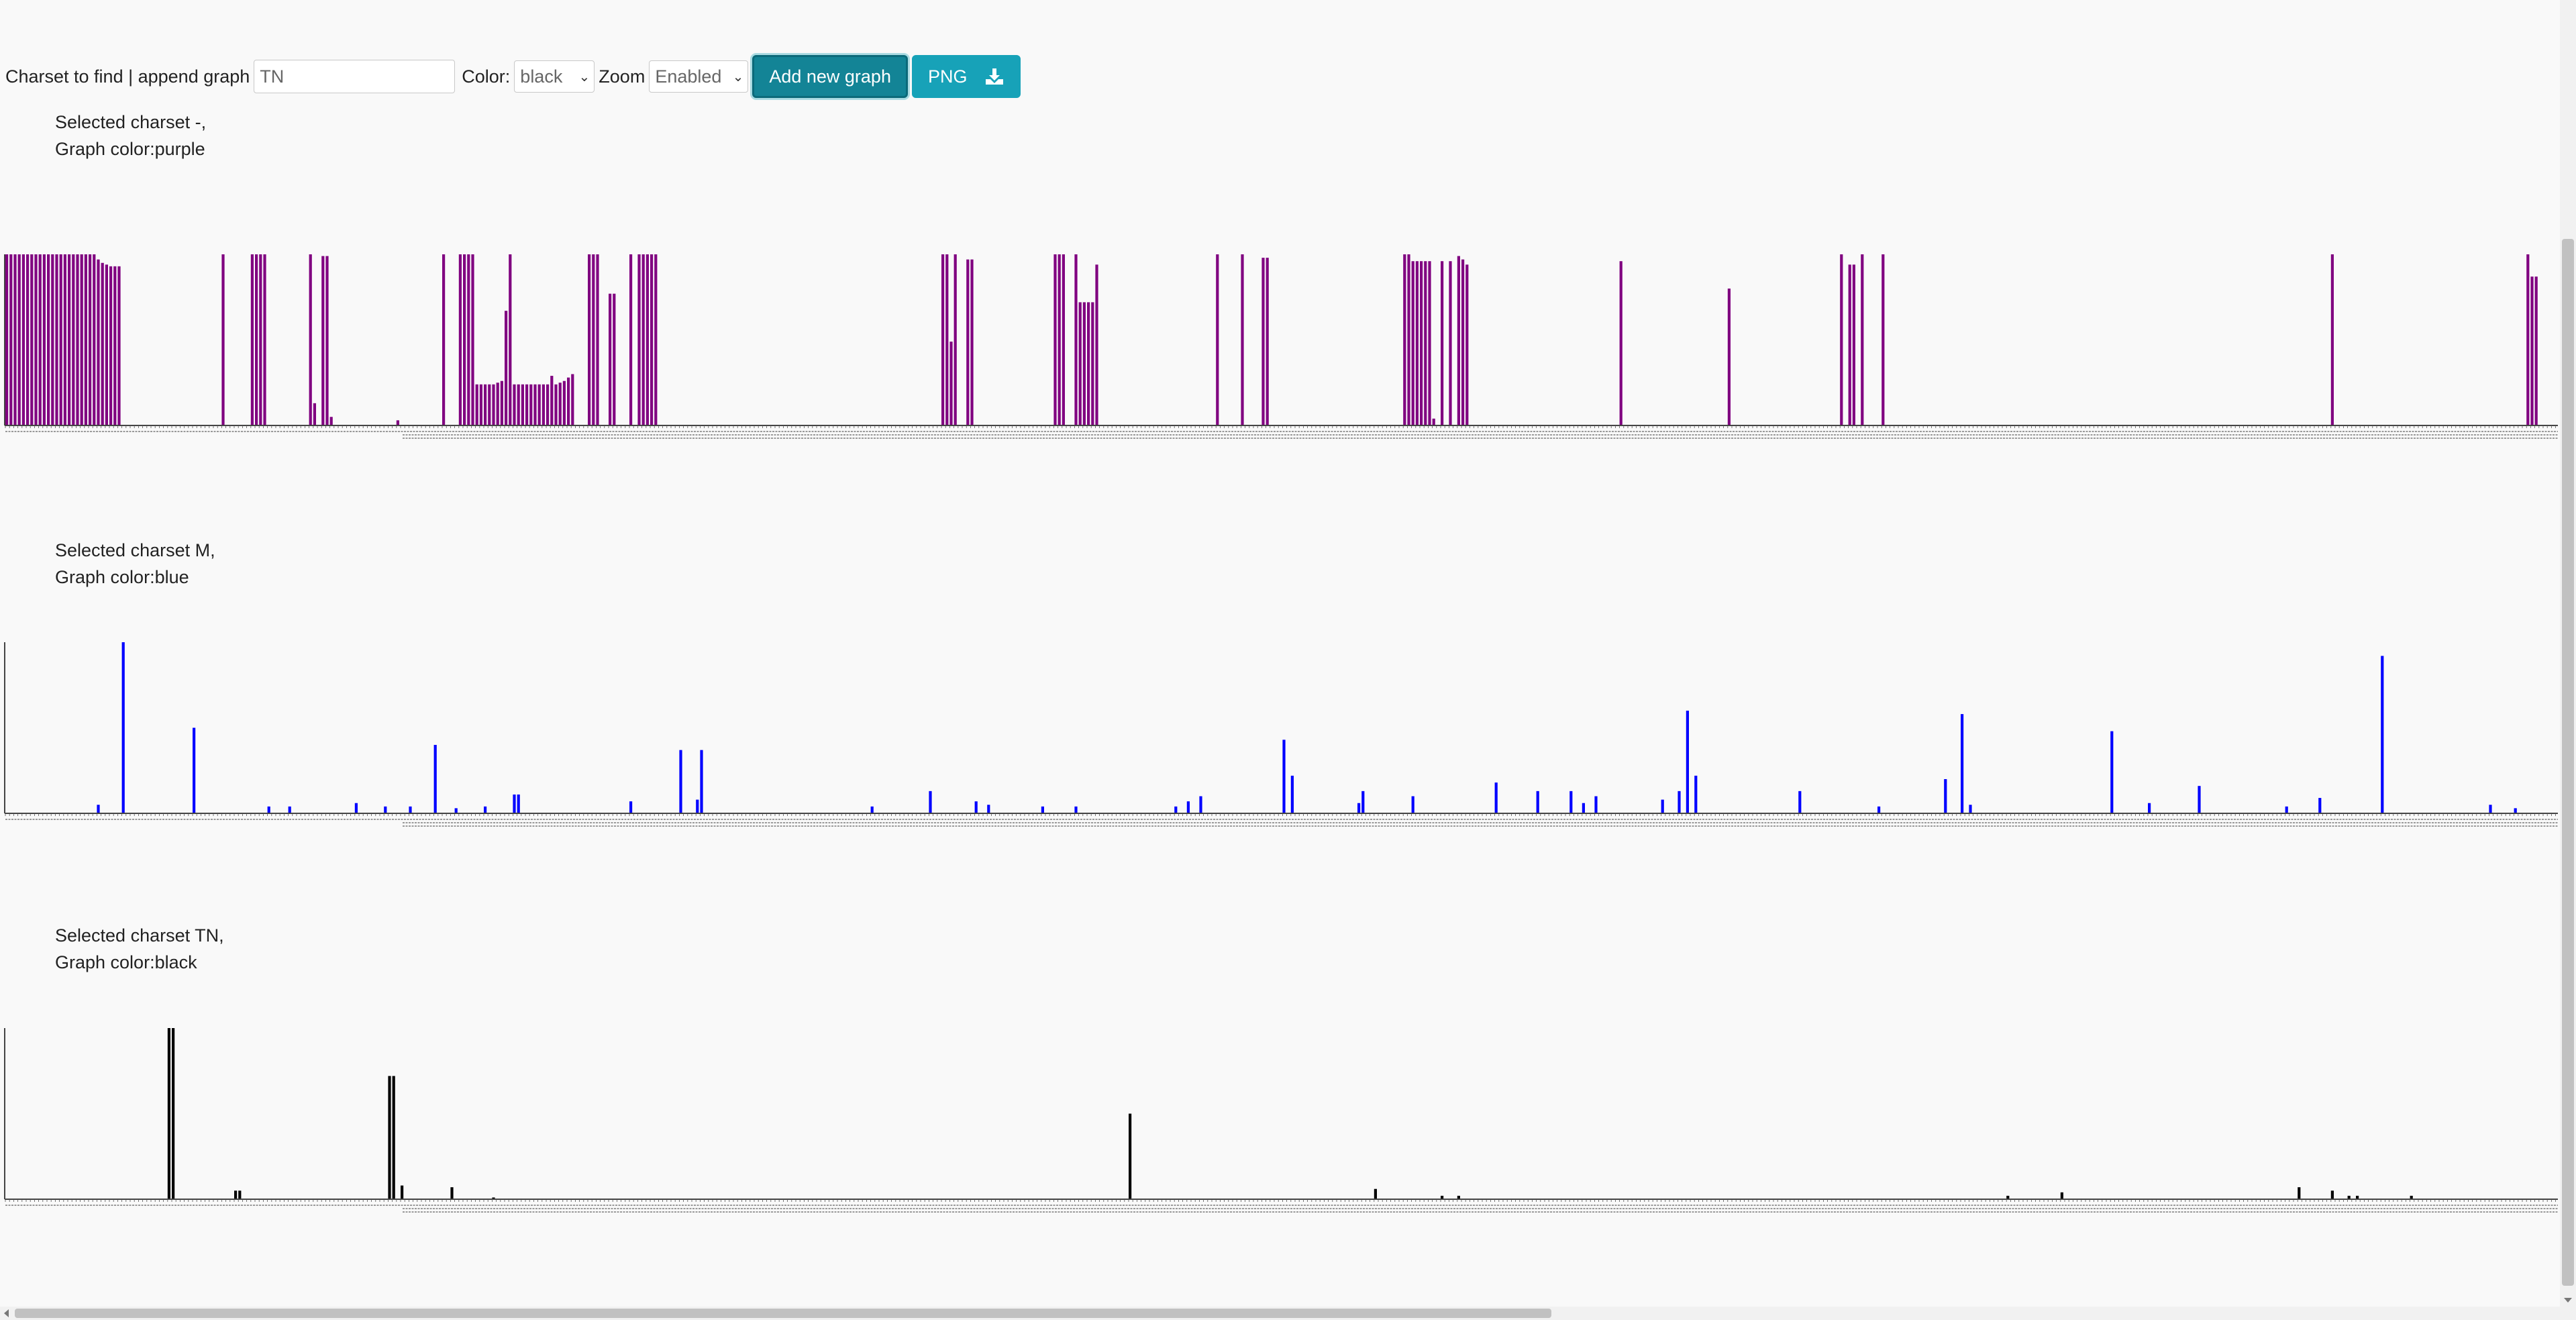 The width and height of the screenshot is (2576, 1320). I want to click on vertical-scrollbar-thumb, so click(2568, 762).